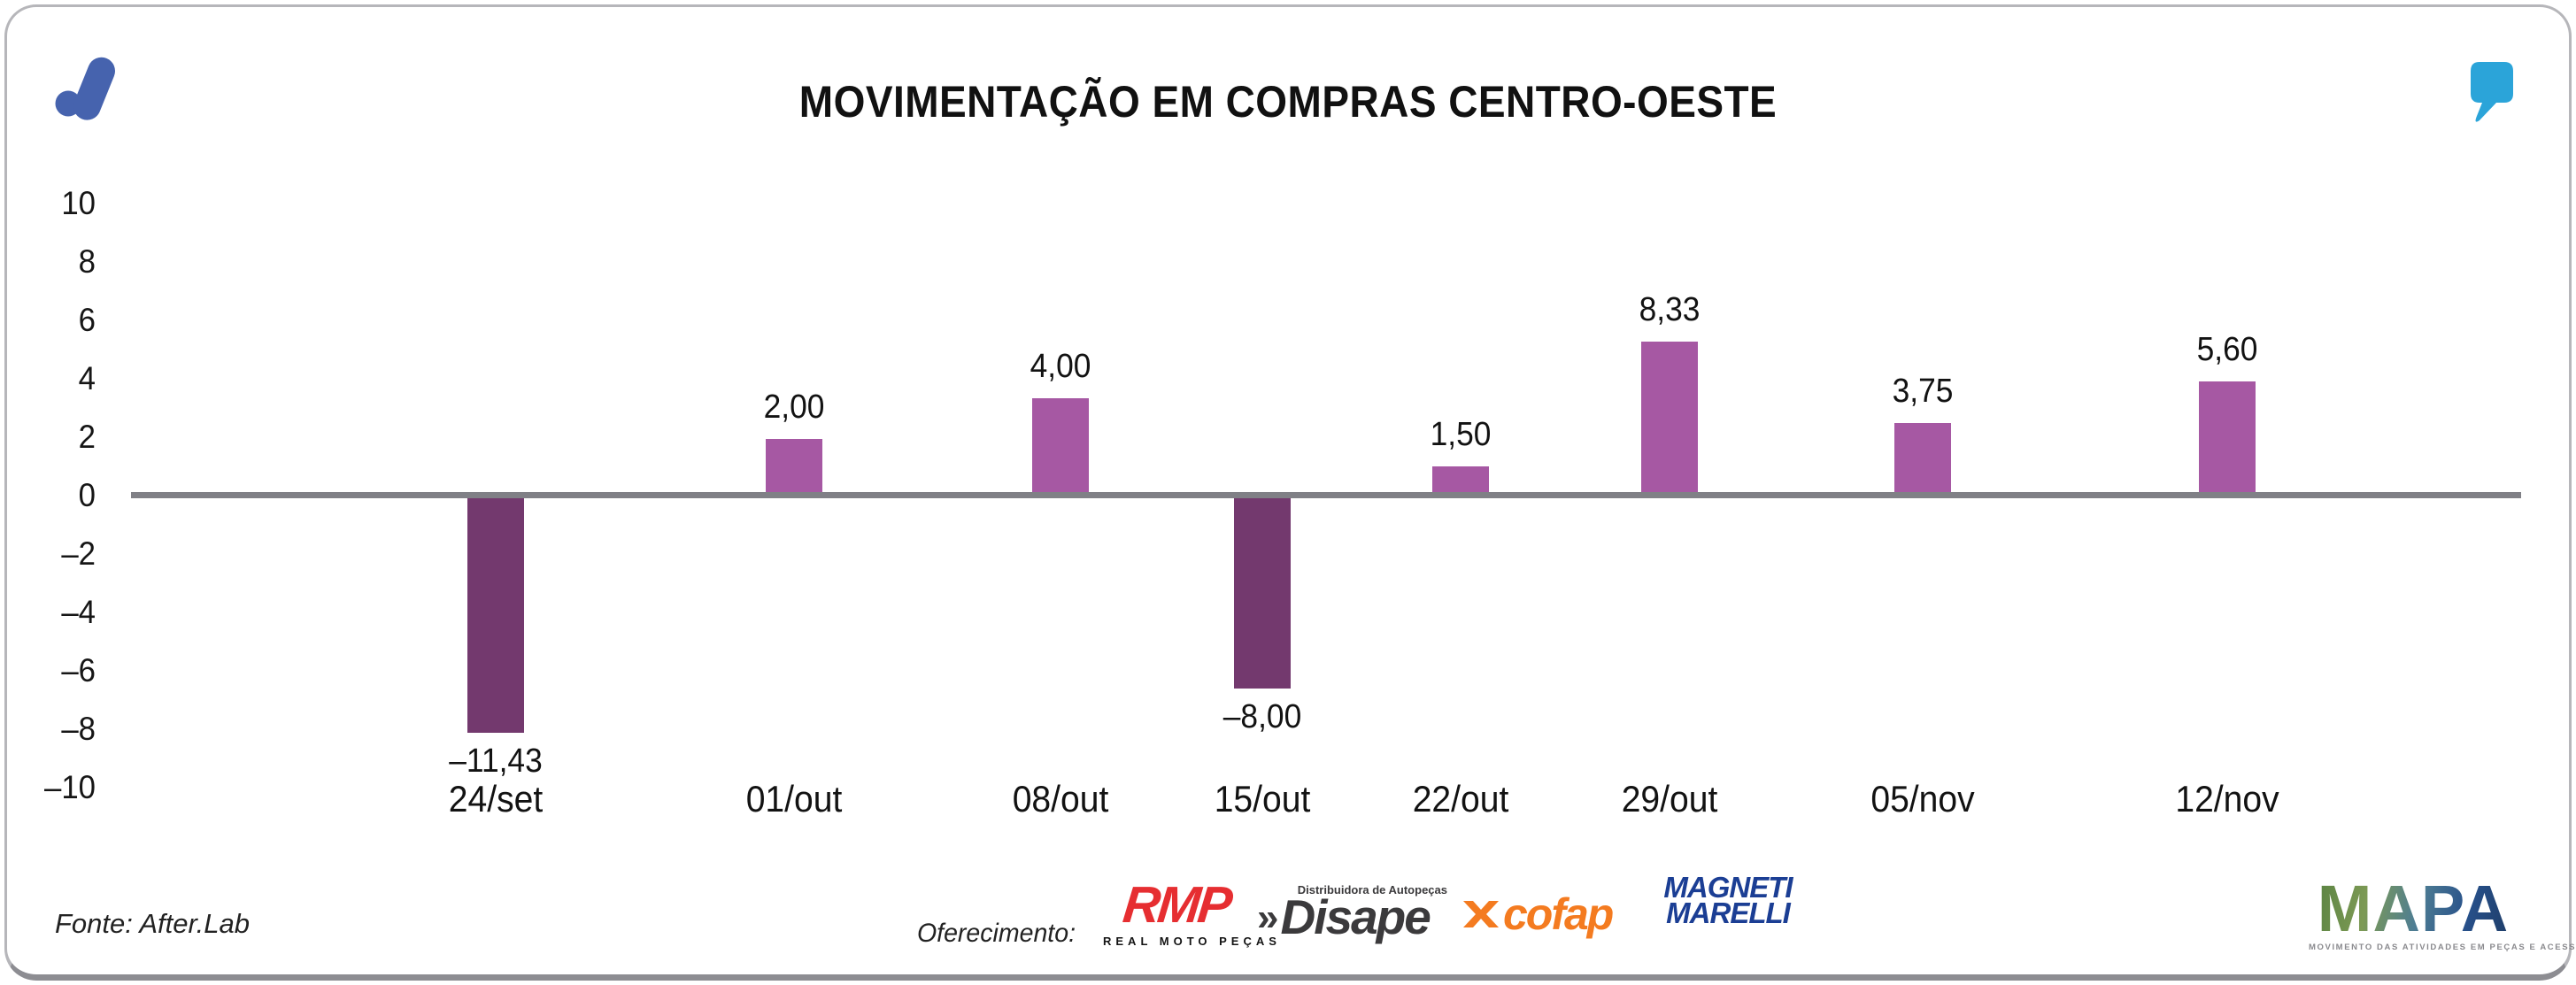 Image resolution: width=2576 pixels, height=985 pixels. What do you see at coordinates (1262, 716) in the screenshot?
I see `bar-value-label: –8,00` at bounding box center [1262, 716].